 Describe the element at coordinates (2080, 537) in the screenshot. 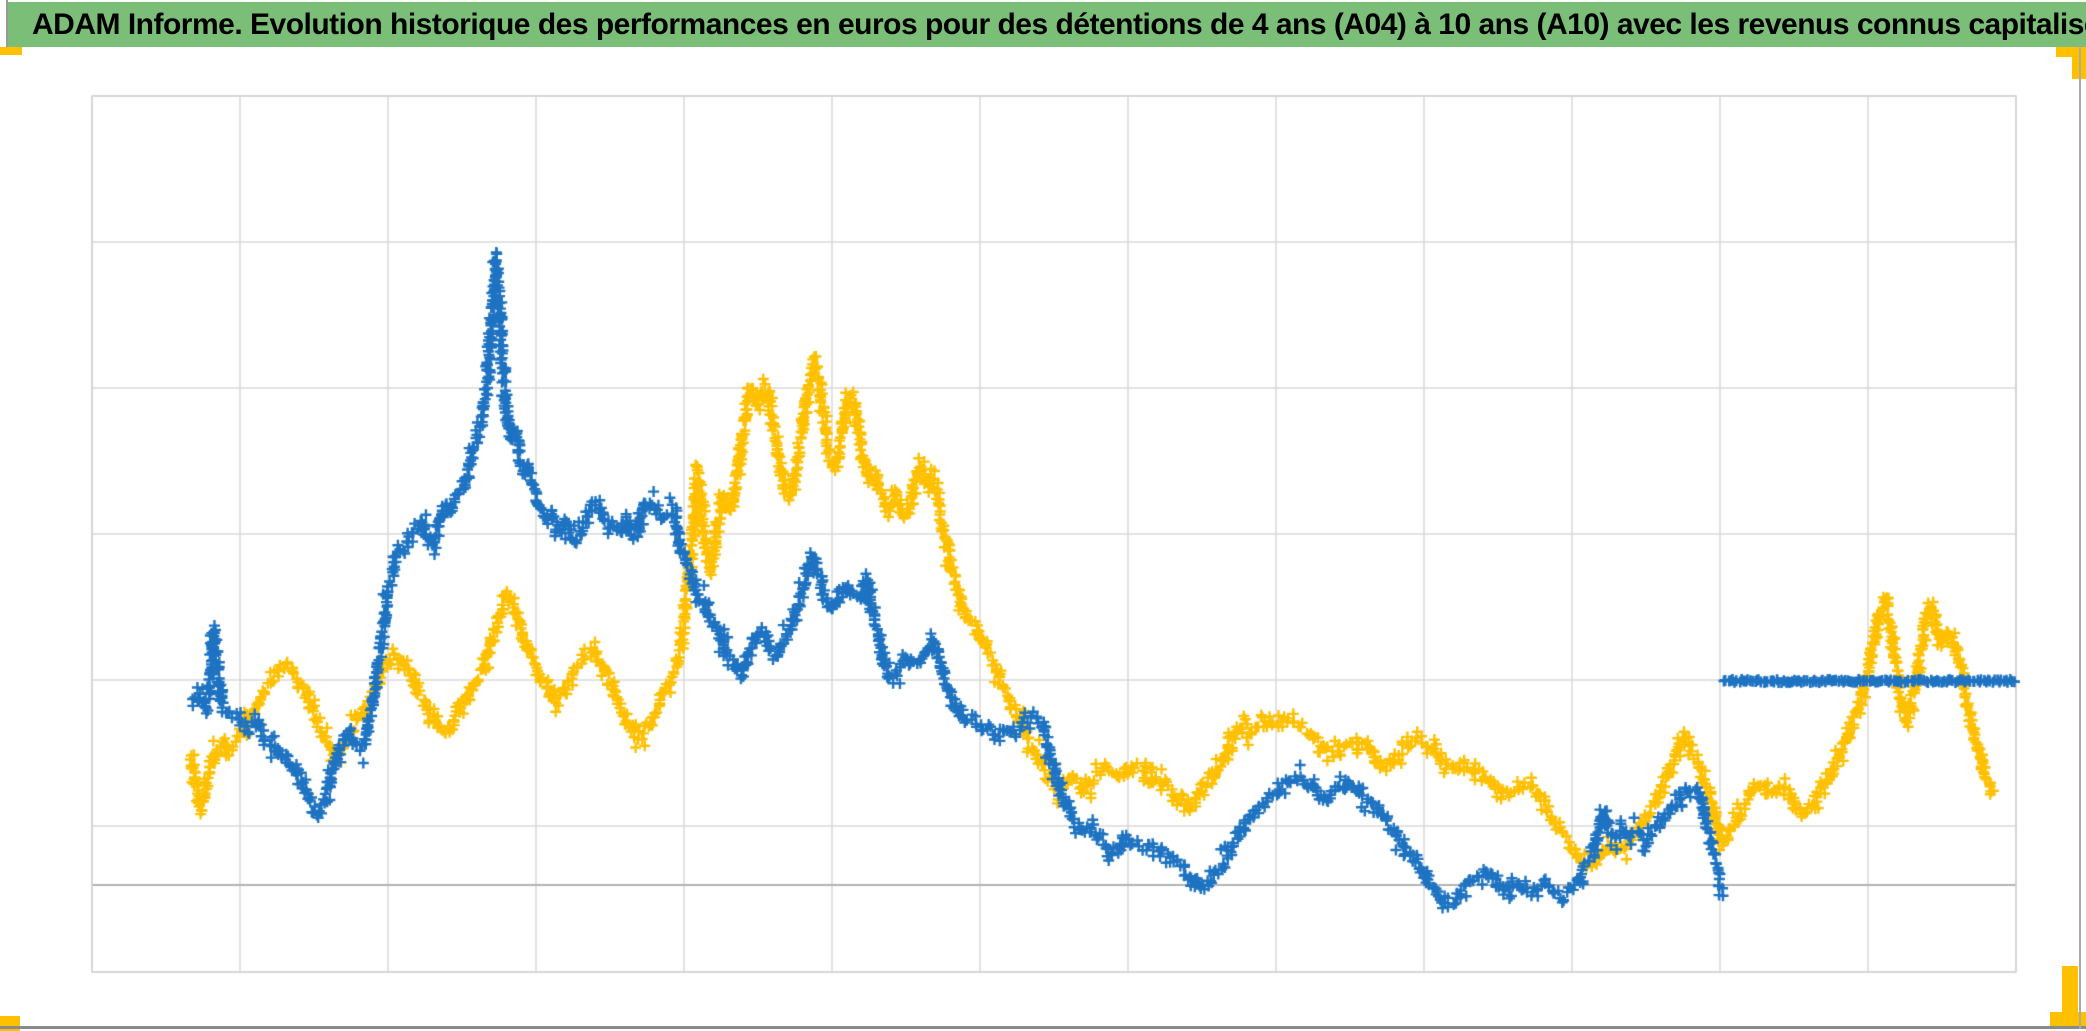

I see `chart-object-right-border` at that location.